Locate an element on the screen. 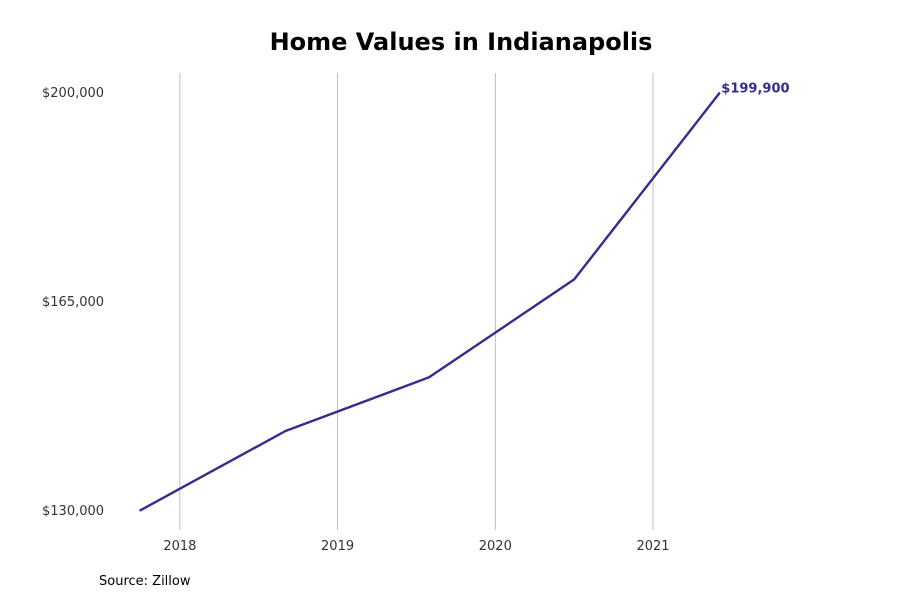  x-tick-label: 2021 is located at coordinates (652, 546).